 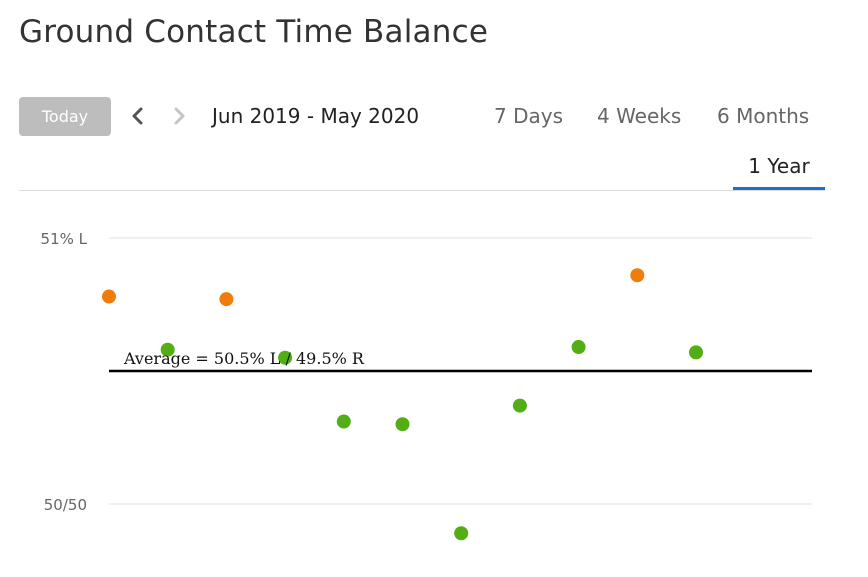 What do you see at coordinates (639, 116) in the screenshot?
I see `tab-4-weeks: 4 Weeks` at bounding box center [639, 116].